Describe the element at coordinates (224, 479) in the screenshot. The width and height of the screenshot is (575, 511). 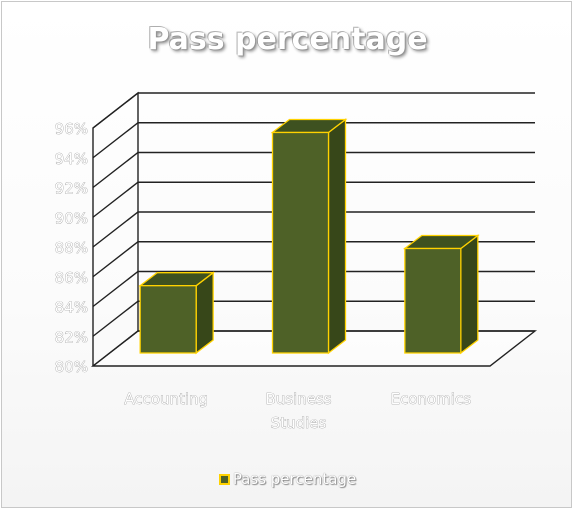
I see `legend-swatch` at that location.